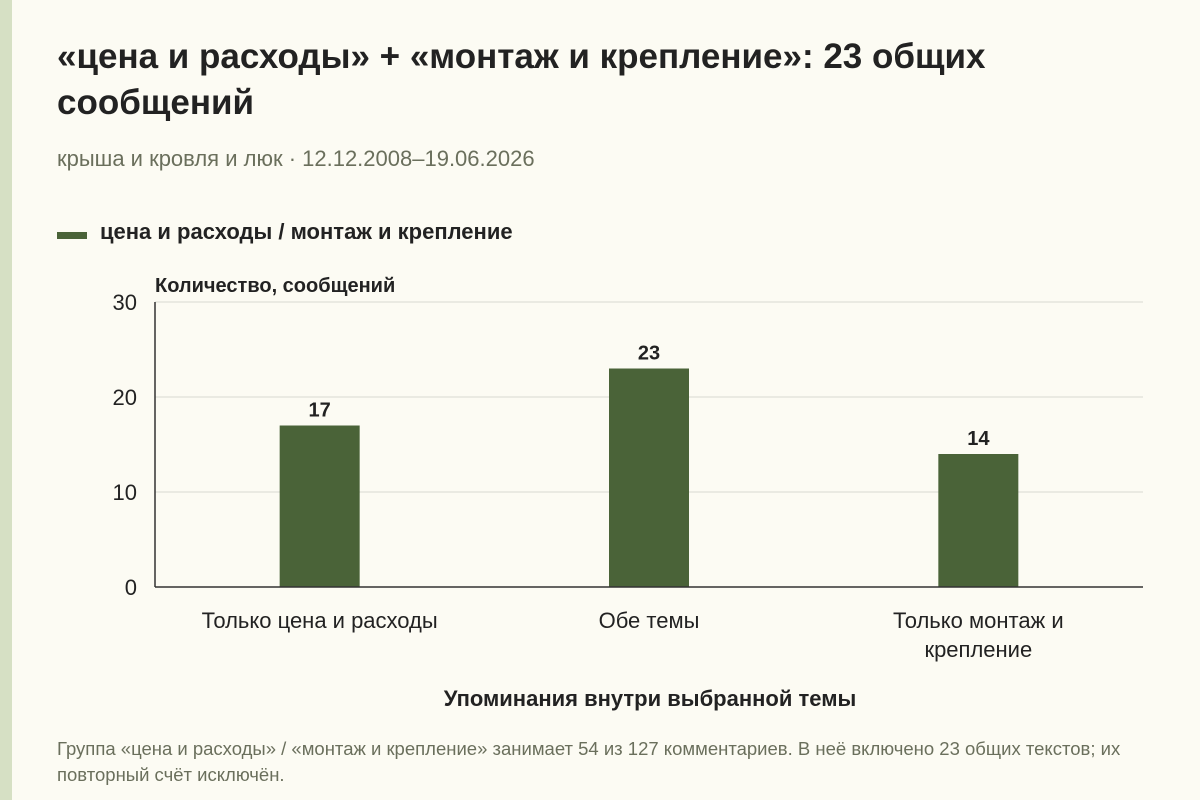 Image resolution: width=1200 pixels, height=800 pixels. I want to click on legend-swatch, so click(72, 235).